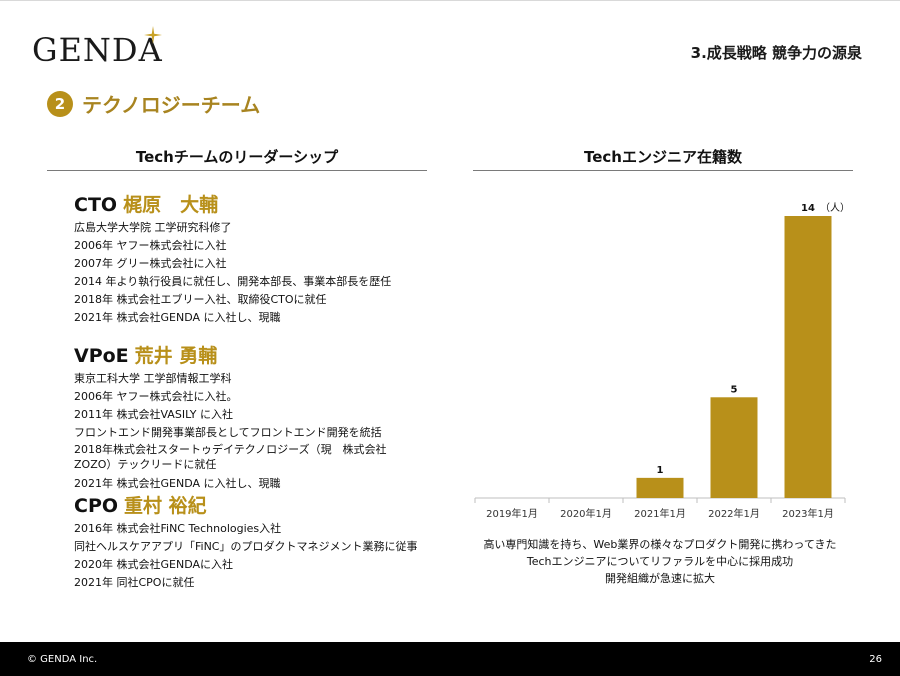 Image resolution: width=900 pixels, height=676 pixels. Describe the element at coordinates (660, 544) in the screenshot. I see `caption-line: 高い専門知識を持ち、Web業界の様々なプロダクト開発に携わってきた` at that location.